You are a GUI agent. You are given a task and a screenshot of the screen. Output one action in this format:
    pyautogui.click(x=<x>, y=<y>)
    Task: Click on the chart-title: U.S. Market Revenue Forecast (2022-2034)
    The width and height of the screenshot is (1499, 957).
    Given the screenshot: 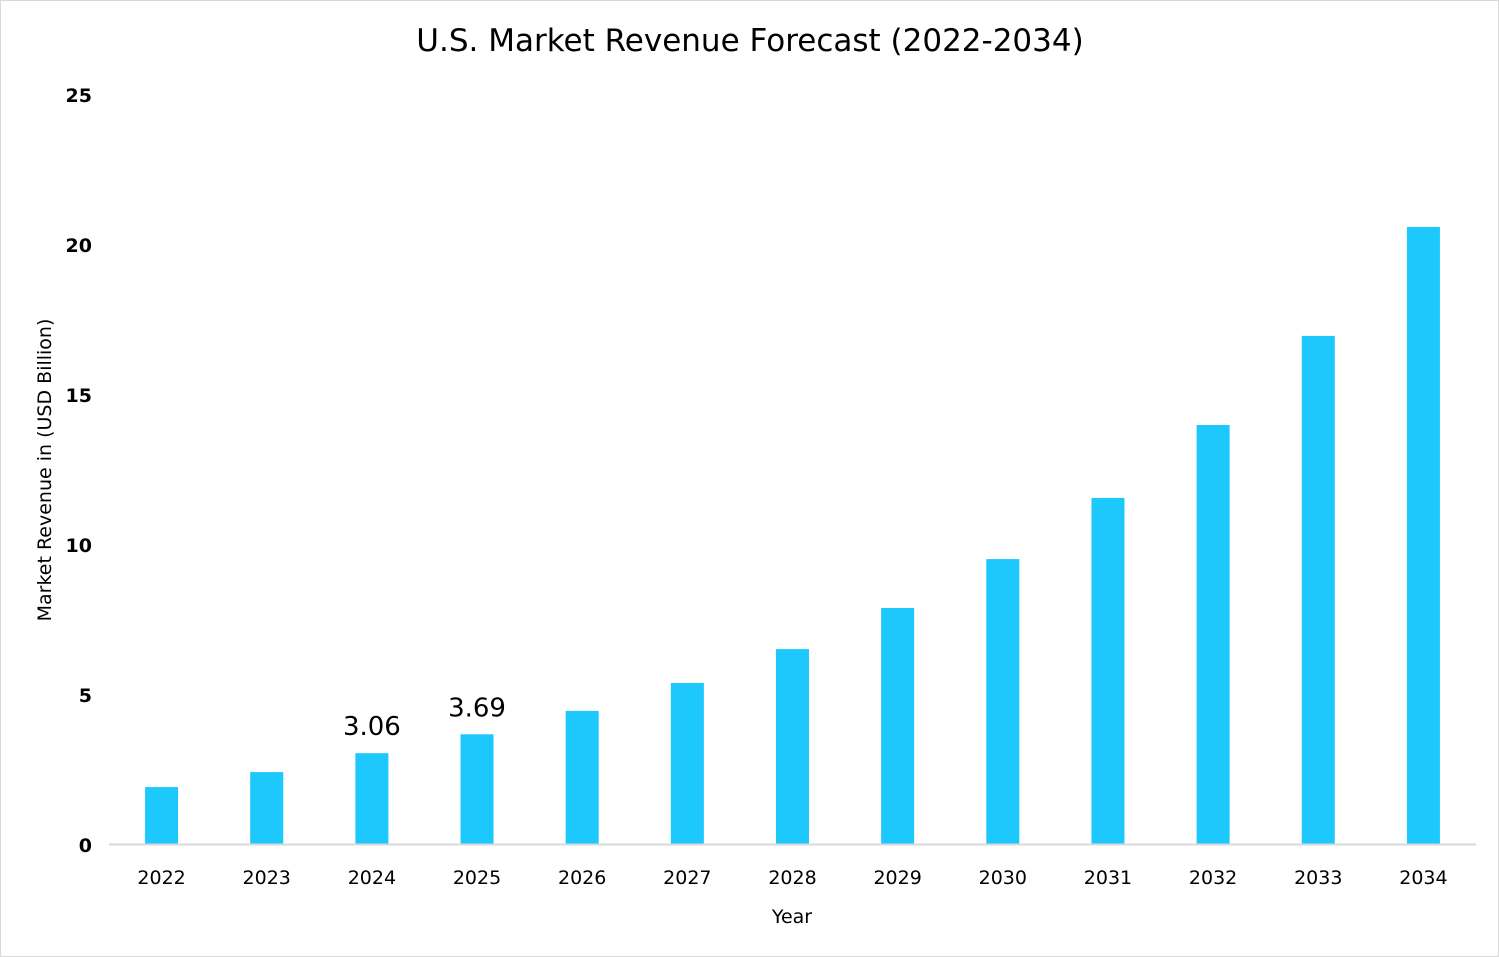 What is the action you would take?
    pyautogui.click(x=749, y=41)
    